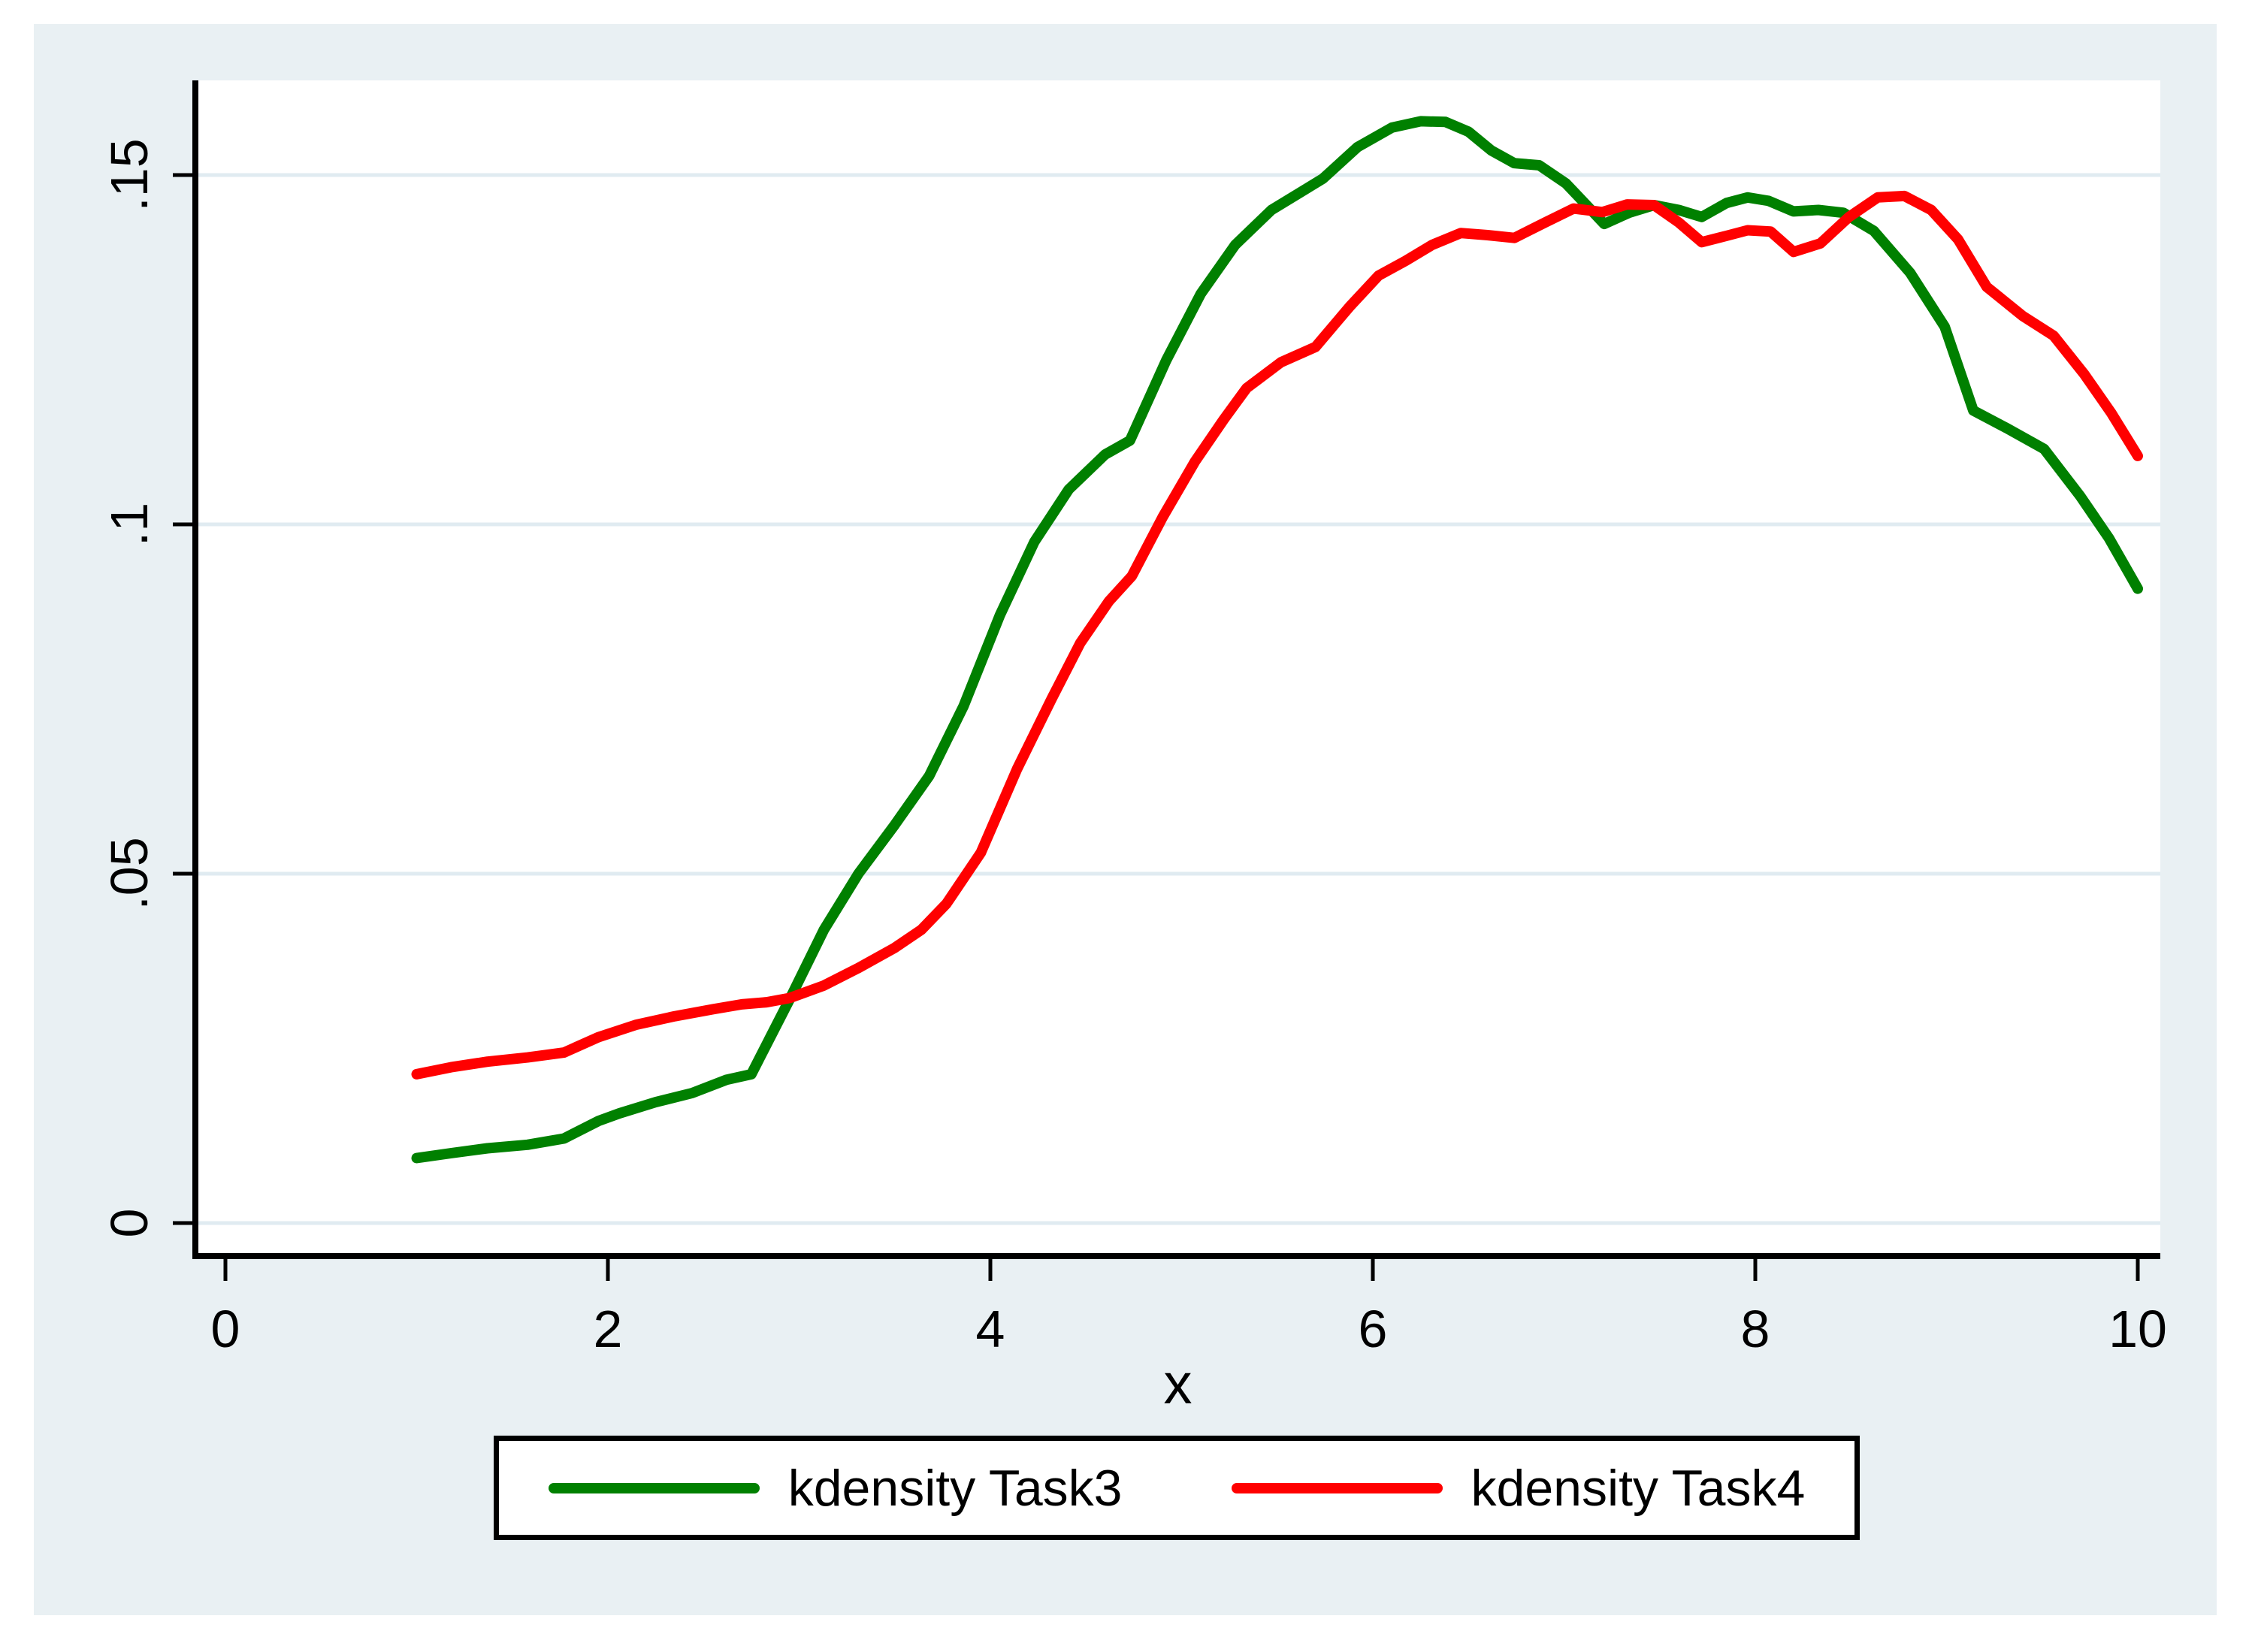 This screenshot has width=2258, height=1652. I want to click on legend: kdensity Task3 kdensity Task4, so click(1177, 1488).